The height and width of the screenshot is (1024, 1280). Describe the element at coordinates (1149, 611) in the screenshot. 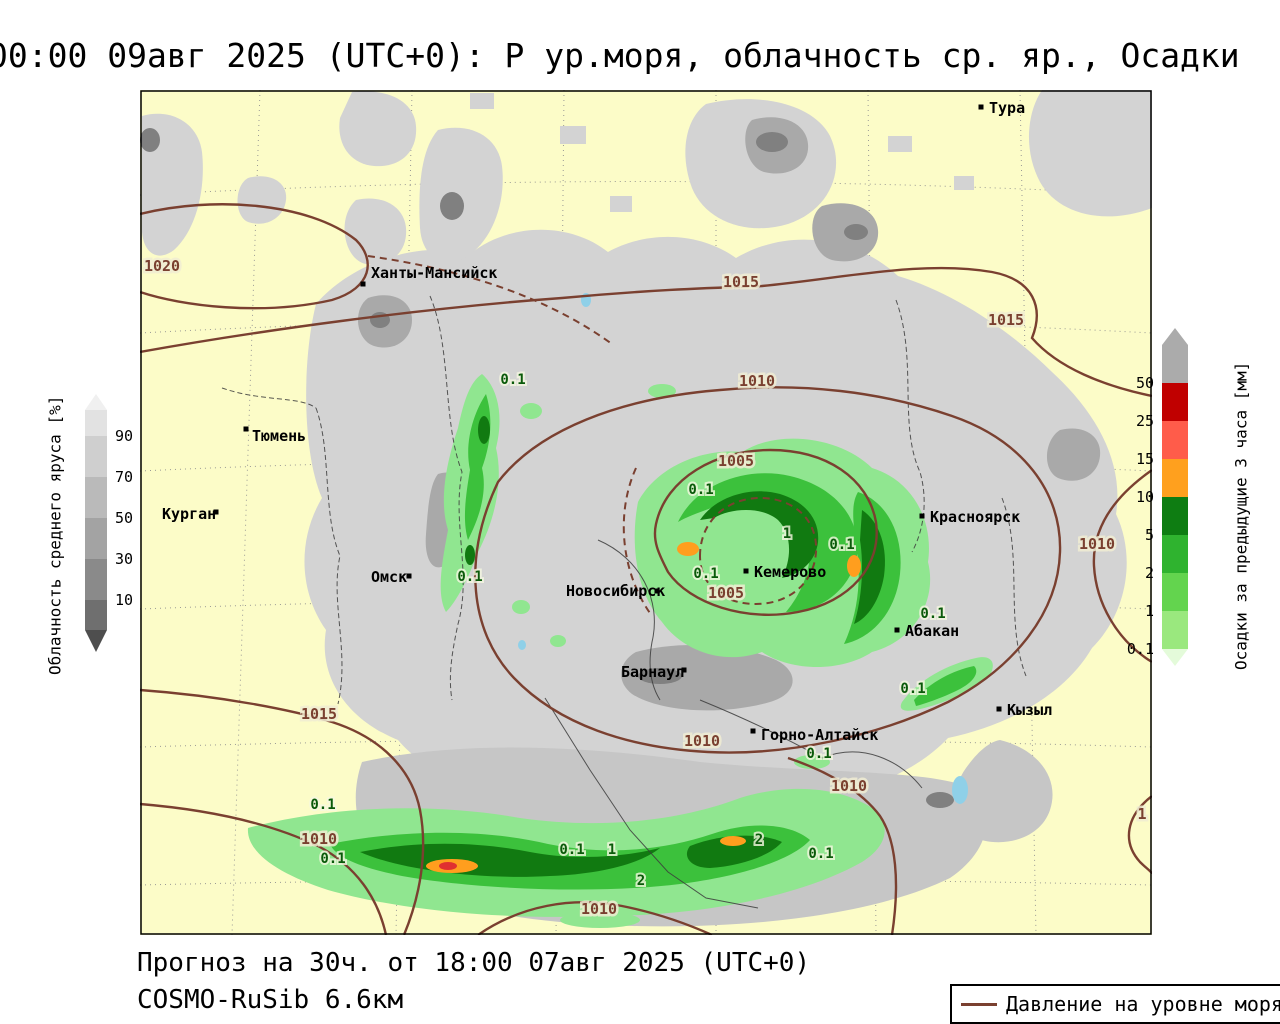

I see `colorbar-tick: 1` at that location.